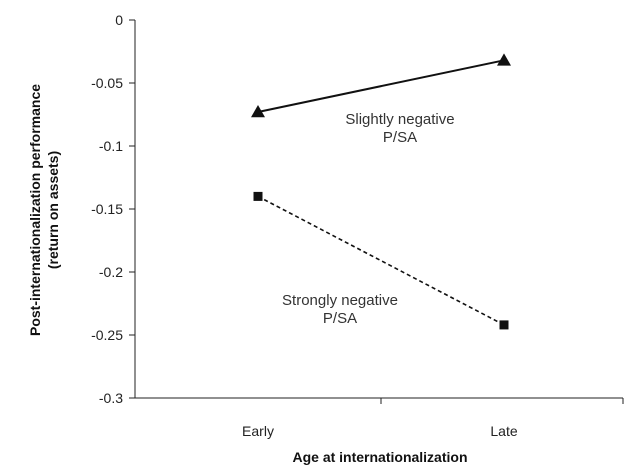 The image size is (625, 470). Describe the element at coordinates (379, 457) in the screenshot. I see `x-axis-title: Age at internationalization` at that location.